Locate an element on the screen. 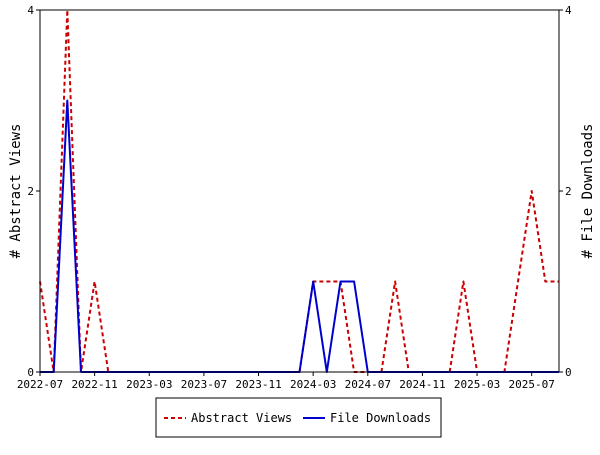  legend: Abstract Views File Downloads is located at coordinates (298, 417).